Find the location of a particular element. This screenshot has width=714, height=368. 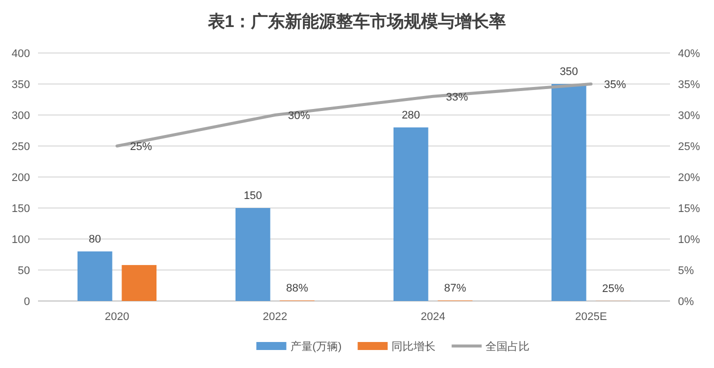

y2-tick-label: 20% is located at coordinates (689, 178).